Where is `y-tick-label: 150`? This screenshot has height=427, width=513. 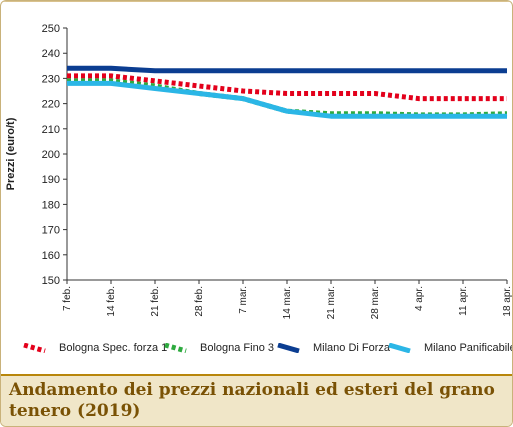 y-tick-label: 150 is located at coordinates (51, 281).